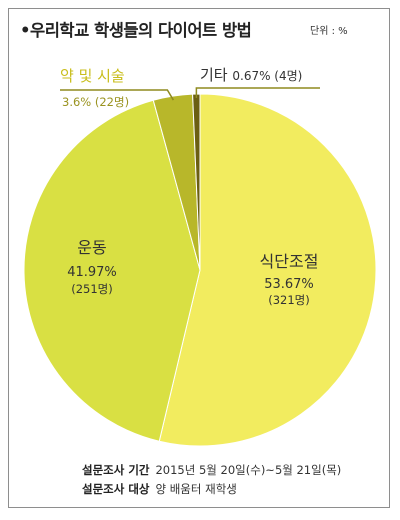  I want to click on slice-count-1: (251명), so click(92, 289).